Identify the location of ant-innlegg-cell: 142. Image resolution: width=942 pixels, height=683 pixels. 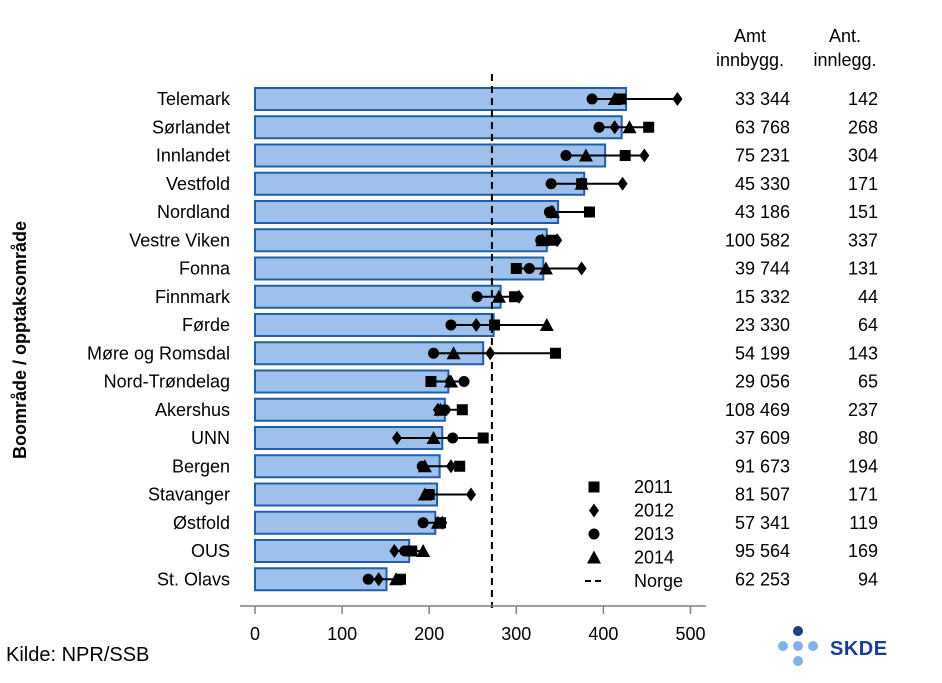
(863, 99).